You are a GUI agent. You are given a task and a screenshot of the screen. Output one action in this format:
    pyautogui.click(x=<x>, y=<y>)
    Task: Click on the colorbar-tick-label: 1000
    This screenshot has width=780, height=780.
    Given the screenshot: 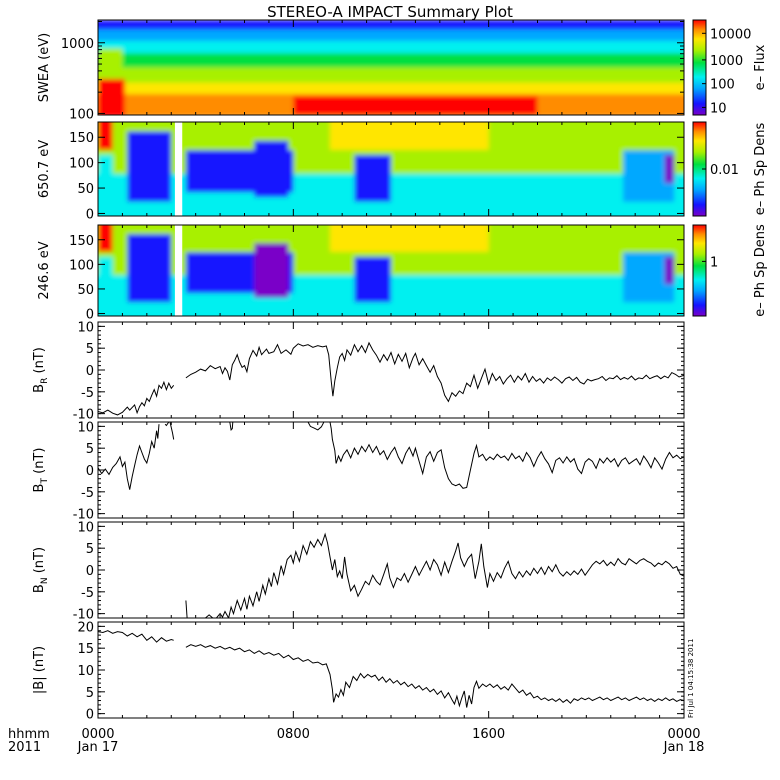 What is the action you would take?
    pyautogui.click(x=726, y=61)
    